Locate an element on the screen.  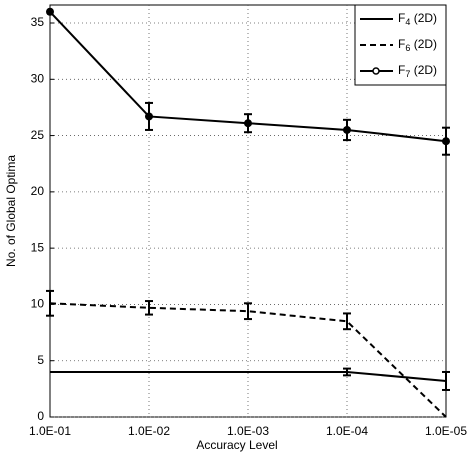
legend-label: F4 (2D) is located at coordinates (417, 19).